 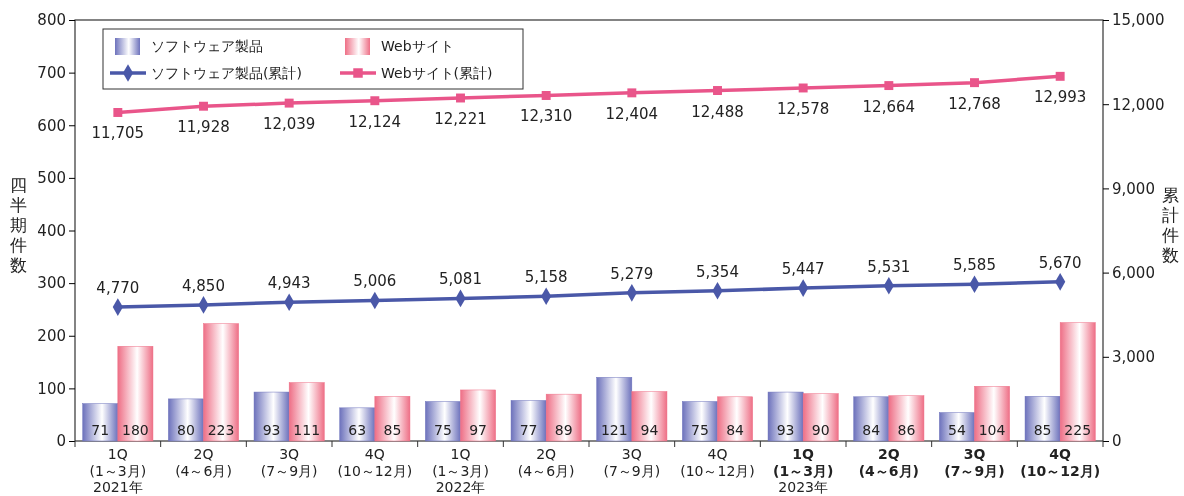 I want to click on data-label: 89, so click(x=563, y=430).